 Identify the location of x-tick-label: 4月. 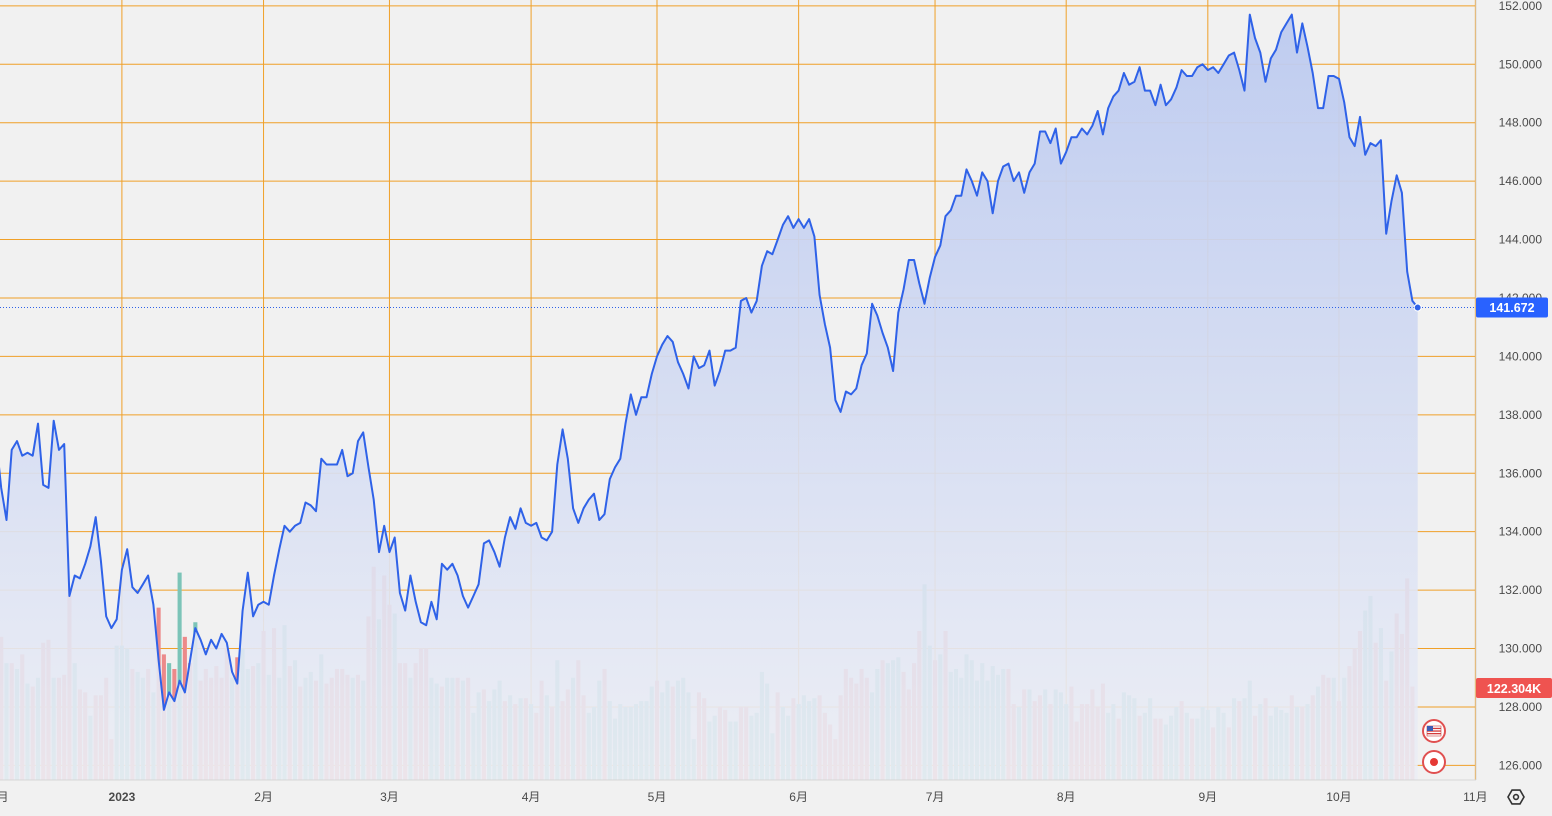
(531, 797).